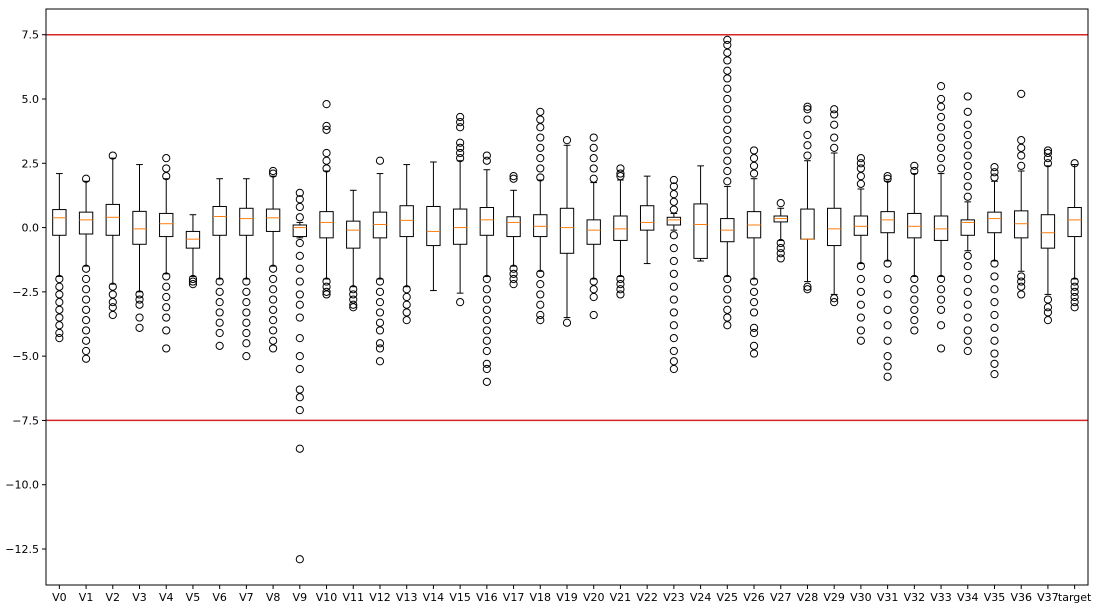 The width and height of the screenshot is (1098, 610). I want to click on box-V9, so click(299, 376).